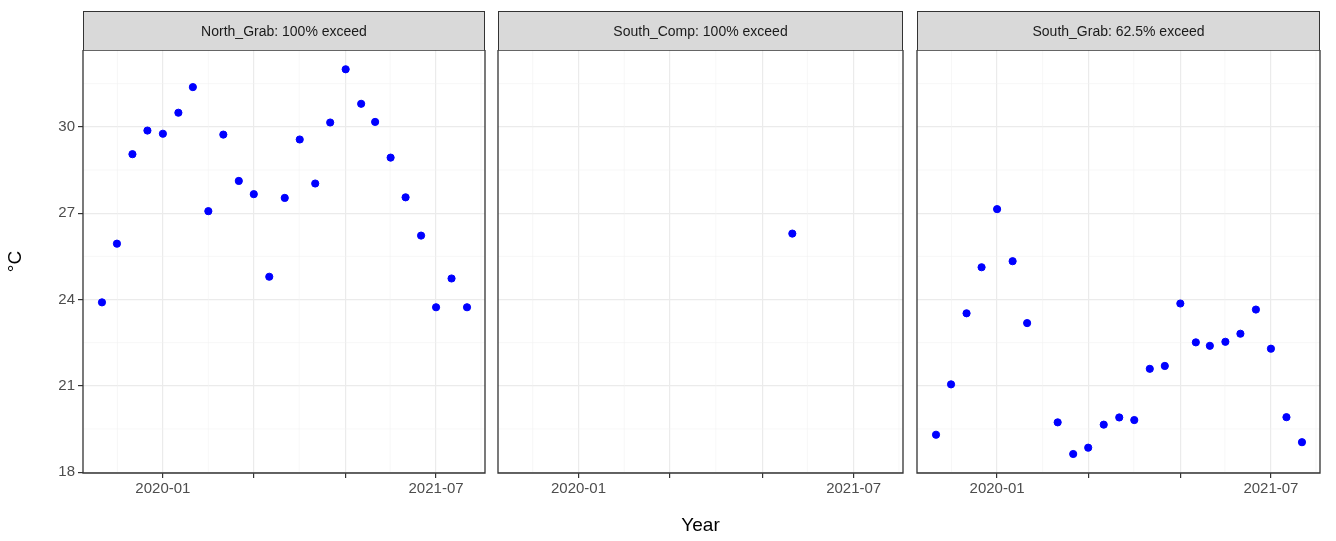 This screenshot has width=1336, height=541. I want to click on y-tick-label: 21, so click(66, 384).